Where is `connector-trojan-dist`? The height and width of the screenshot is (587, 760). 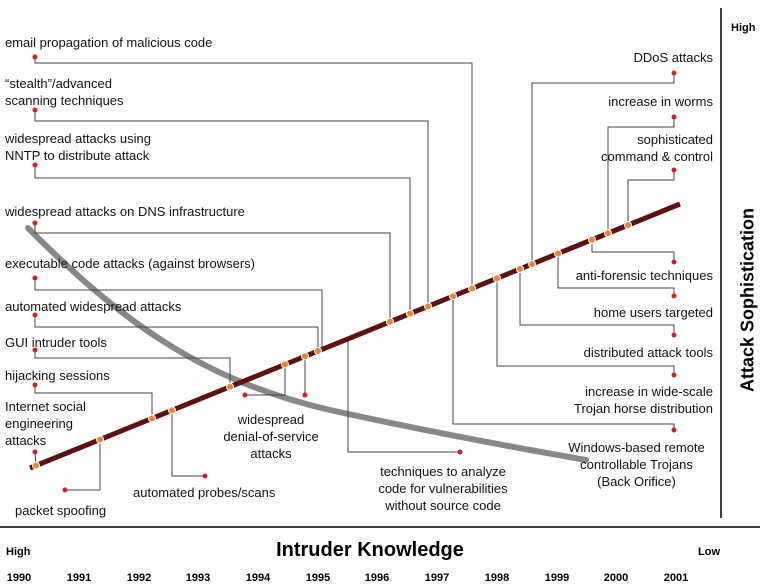
connector-trojan-dist is located at coordinates (585, 326).